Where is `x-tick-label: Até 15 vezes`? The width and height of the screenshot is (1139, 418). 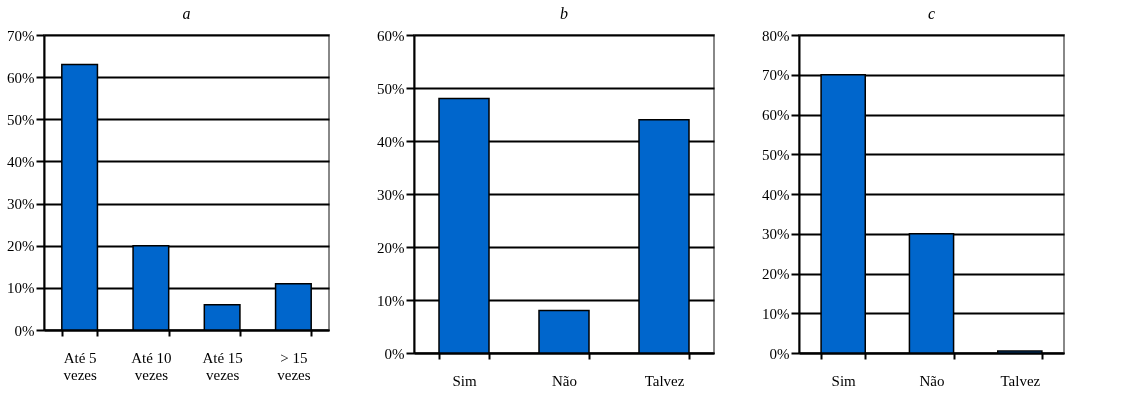 x-tick-label: Até 15 vezes is located at coordinates (222, 366).